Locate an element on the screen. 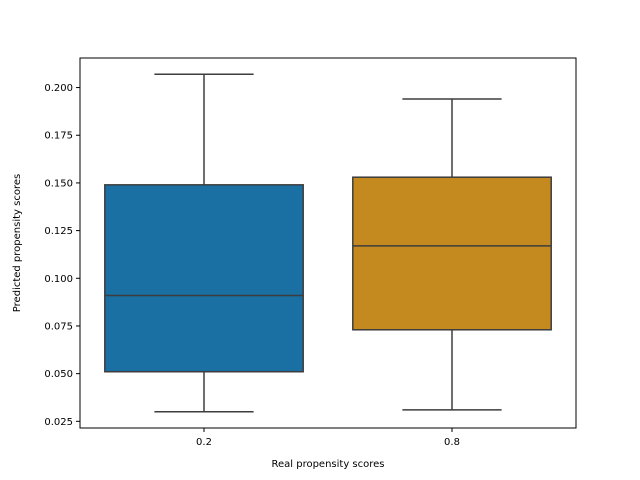 The image size is (640, 480). y-axis: 0.025 0.050 0.075 0.100 0.125 0.150 0.175 0.200 is located at coordinates (62, 255).